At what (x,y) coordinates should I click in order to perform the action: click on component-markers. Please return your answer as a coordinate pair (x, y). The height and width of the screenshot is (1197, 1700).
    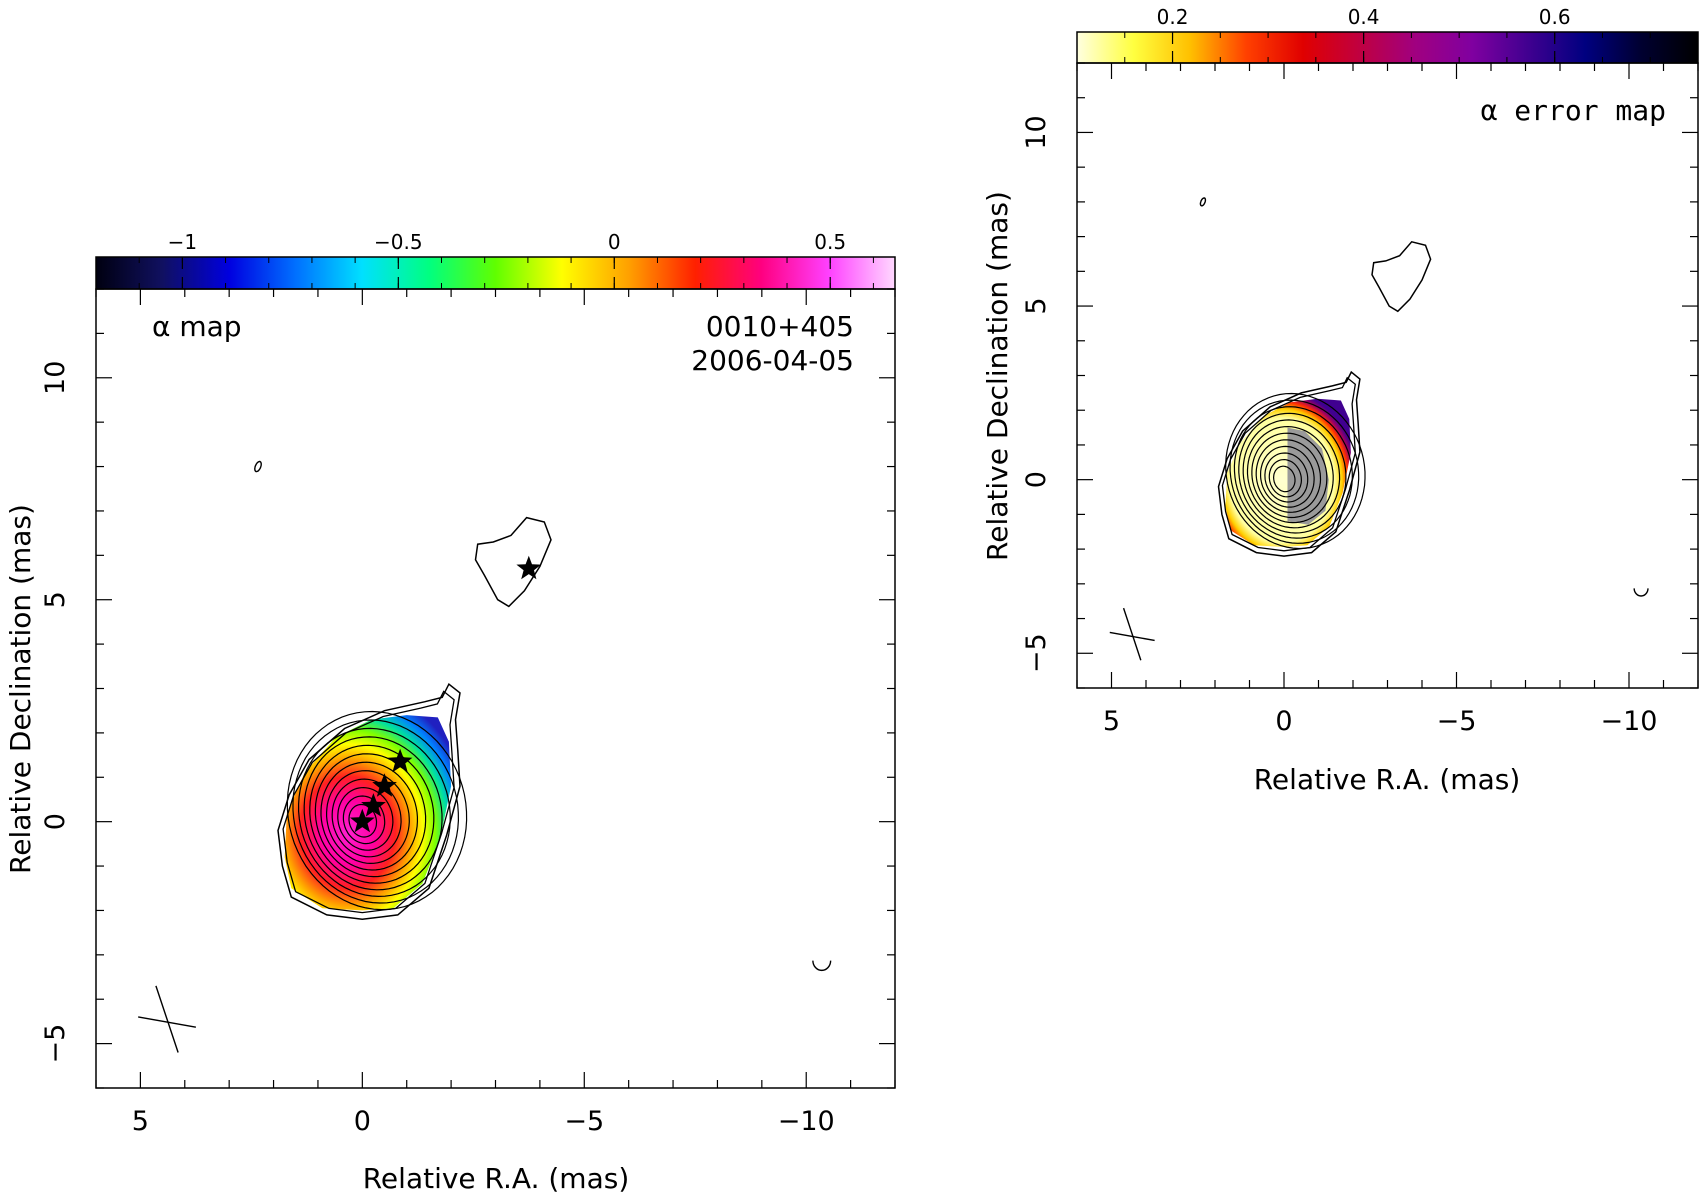
    Looking at the image, I should click on (446, 694).